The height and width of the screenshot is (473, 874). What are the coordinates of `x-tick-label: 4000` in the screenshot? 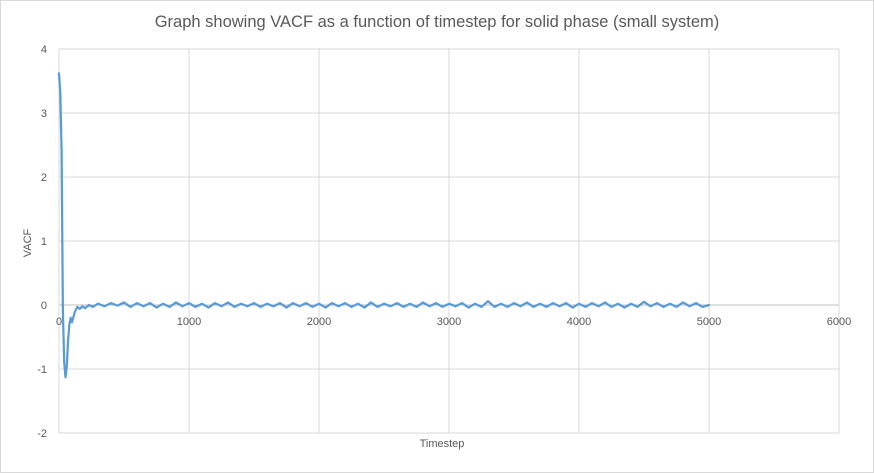 It's located at (579, 322).